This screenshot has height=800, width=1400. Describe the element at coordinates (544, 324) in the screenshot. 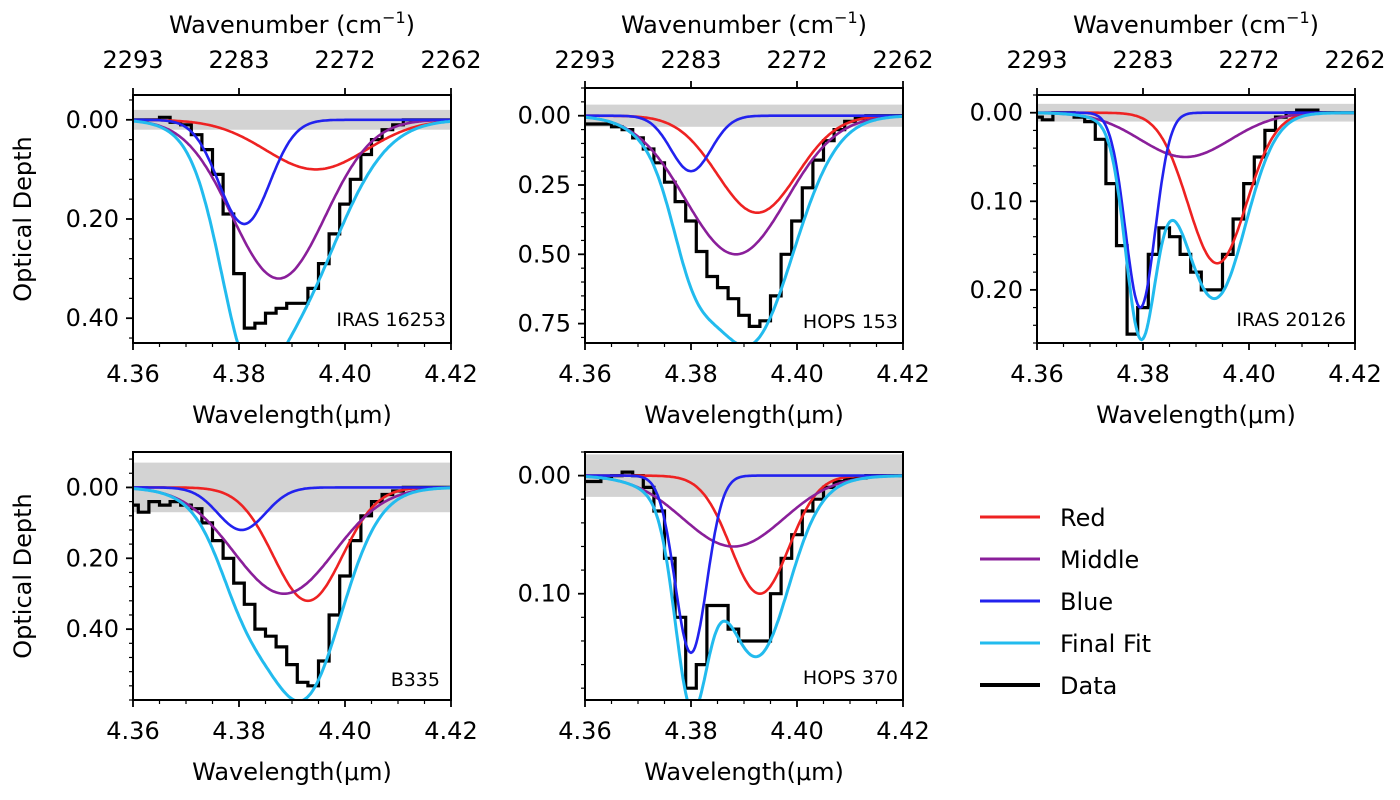

I see `y-tick-label: 0.75` at that location.